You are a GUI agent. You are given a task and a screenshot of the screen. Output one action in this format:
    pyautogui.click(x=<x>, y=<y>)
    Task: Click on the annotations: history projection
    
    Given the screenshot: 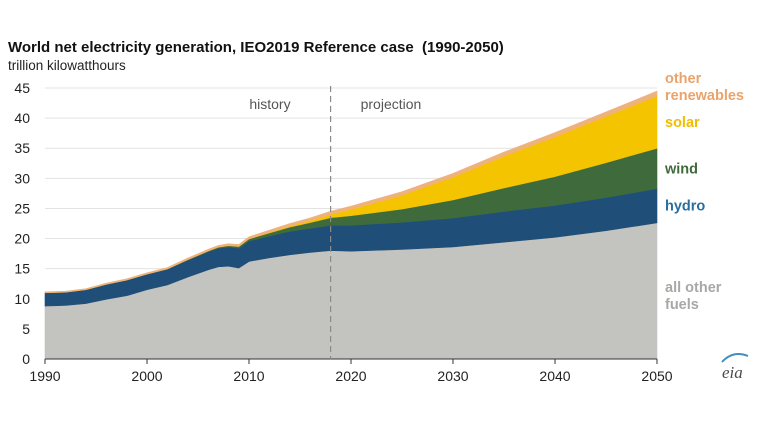 What is the action you would take?
    pyautogui.click(x=335, y=222)
    